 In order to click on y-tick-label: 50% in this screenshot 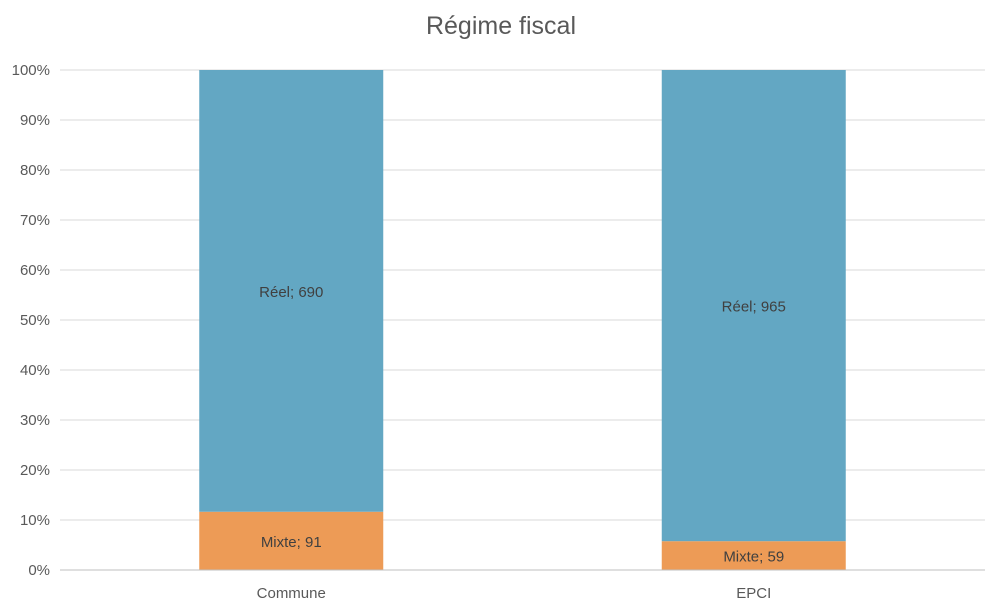, I will do `click(35, 320)`.